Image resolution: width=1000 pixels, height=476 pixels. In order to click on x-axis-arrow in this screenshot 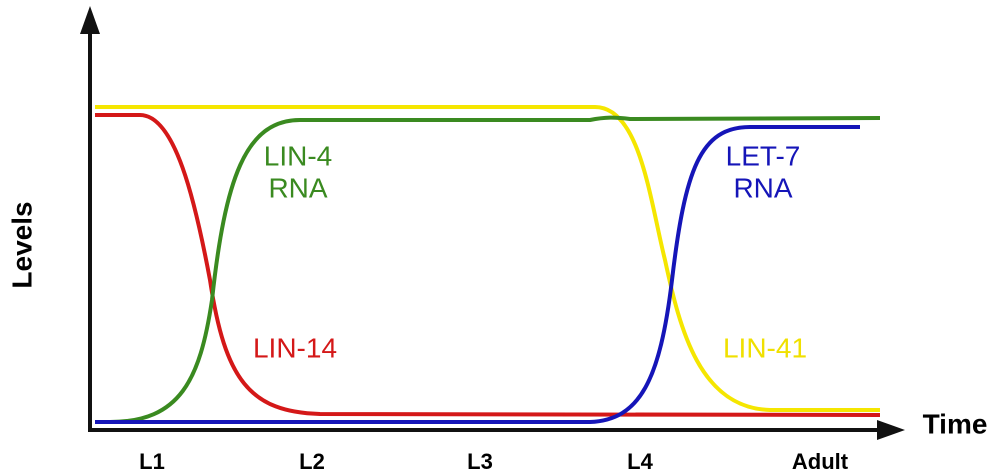, I will do `click(891, 430)`.